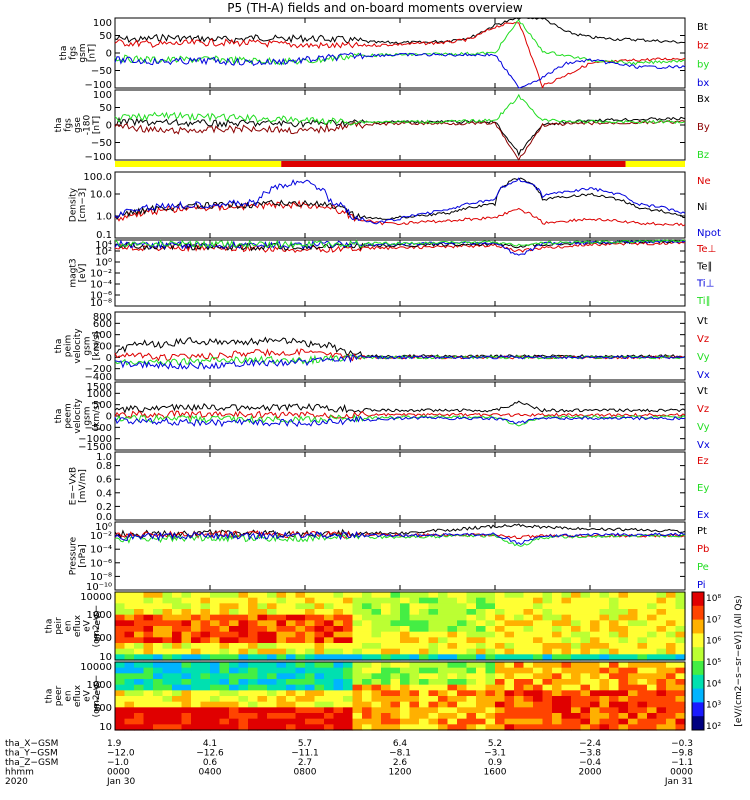  Describe the element at coordinates (400, 626) in the screenshot. I see `panel-frame` at that location.